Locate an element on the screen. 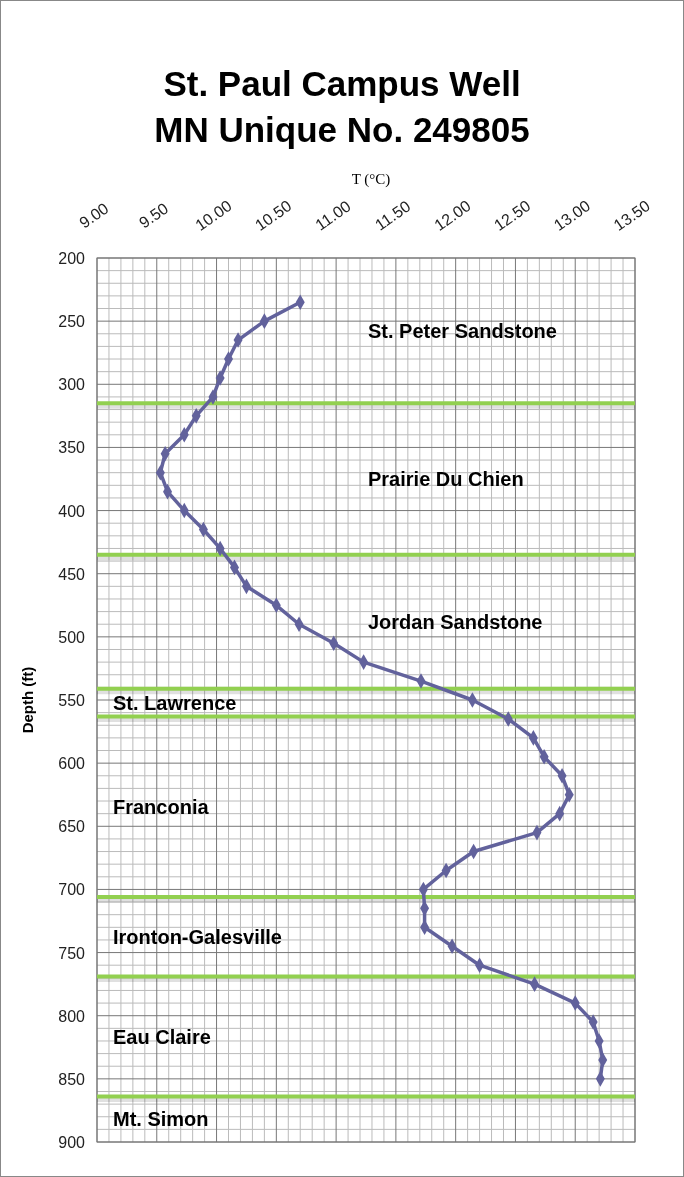 Image resolution: width=684 pixels, height=1177 pixels. y-tick-label: 400 is located at coordinates (72, 511).